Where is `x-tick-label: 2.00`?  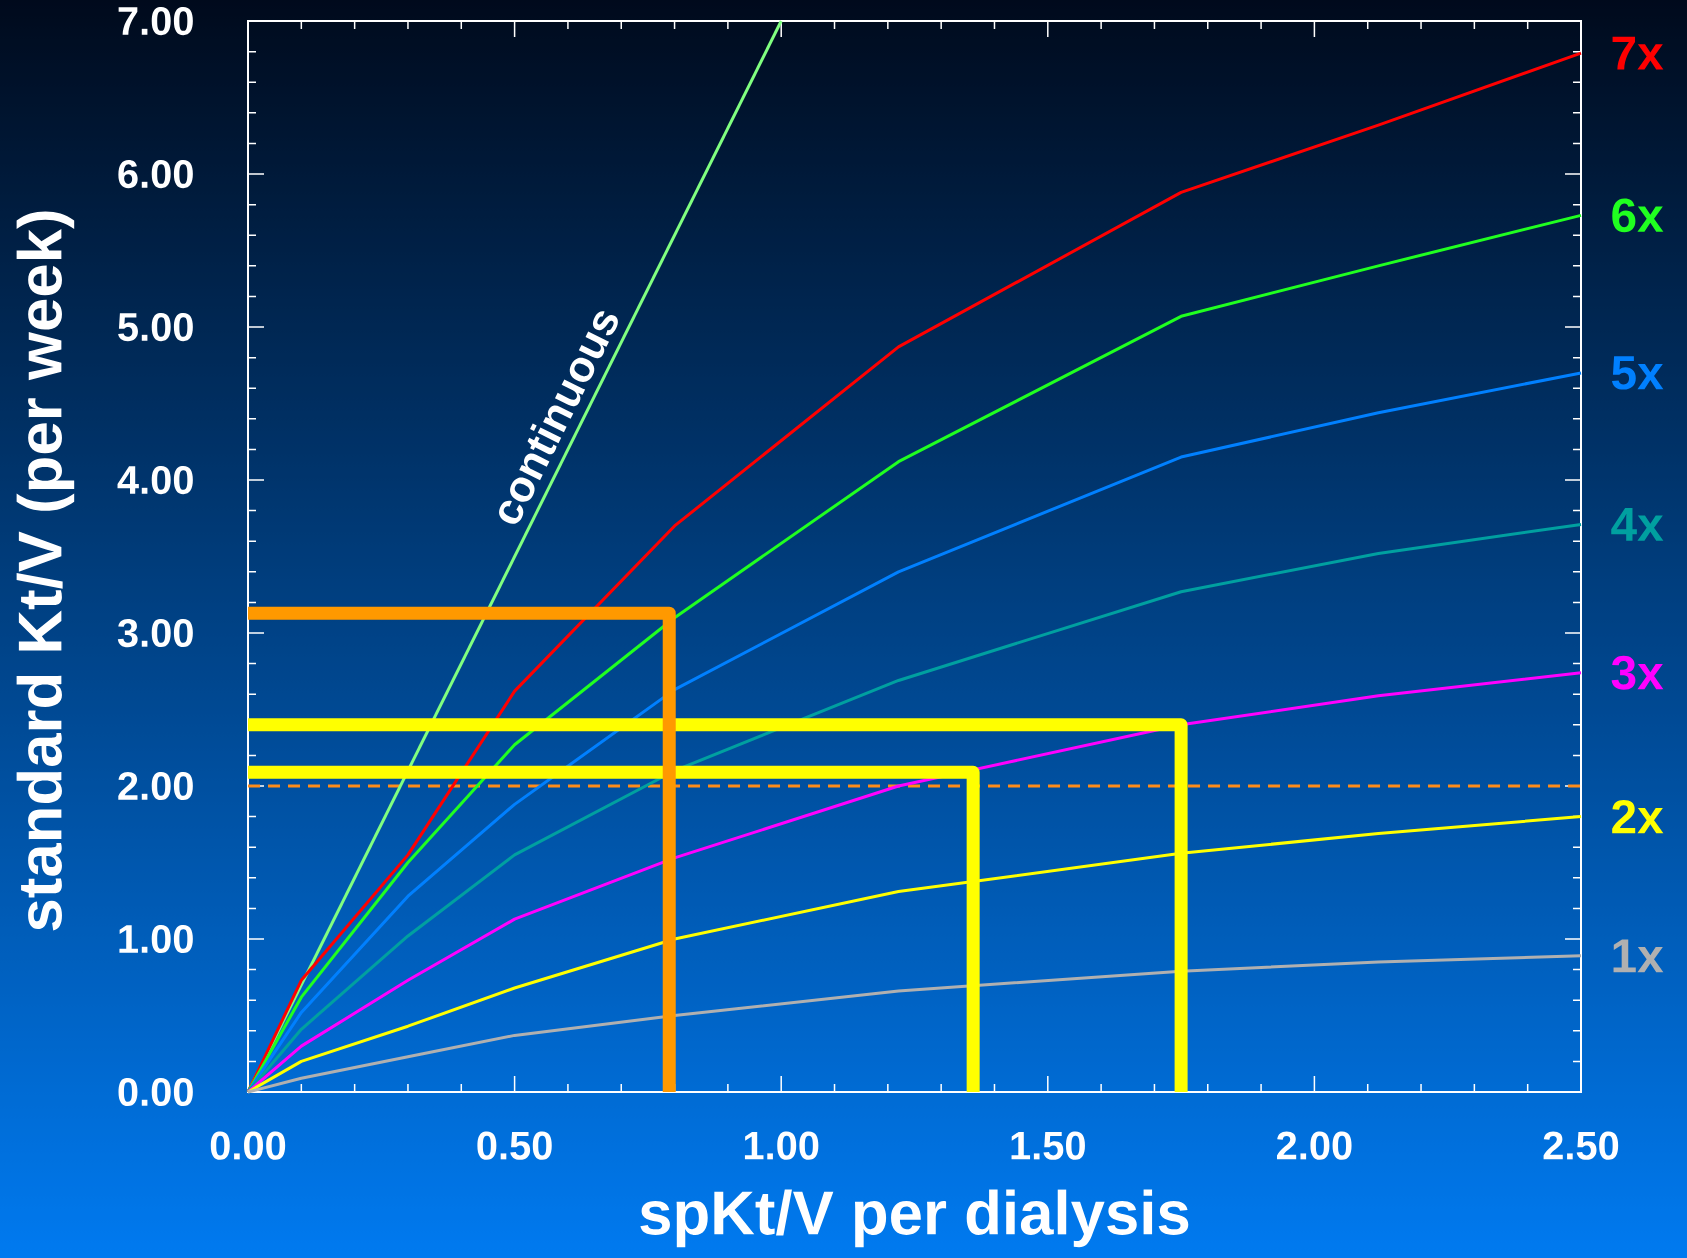 x-tick-label: 2.00 is located at coordinates (1314, 1145).